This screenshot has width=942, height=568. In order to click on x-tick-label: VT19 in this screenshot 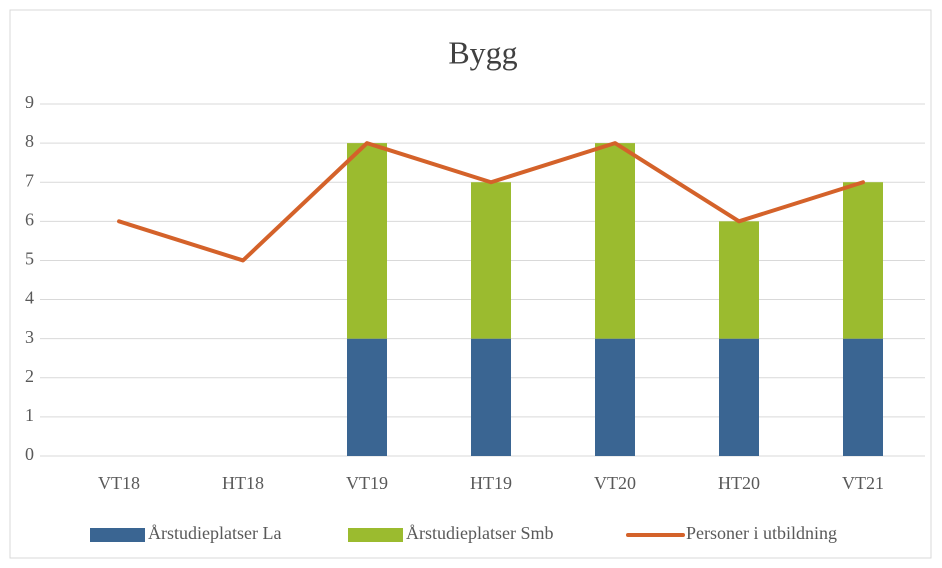, I will do `click(367, 483)`.